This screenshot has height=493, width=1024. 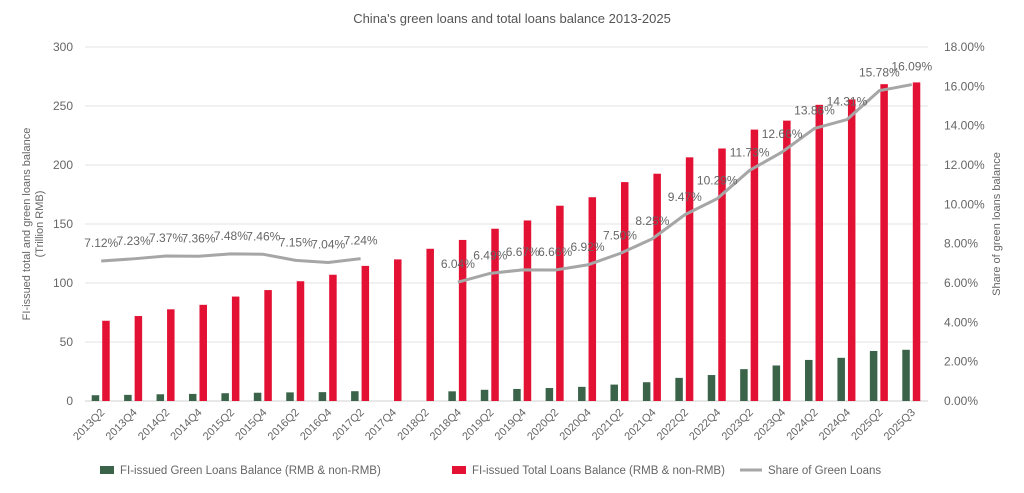 What do you see at coordinates (63, 165) in the screenshot?
I see `y-tick-label: 200` at bounding box center [63, 165].